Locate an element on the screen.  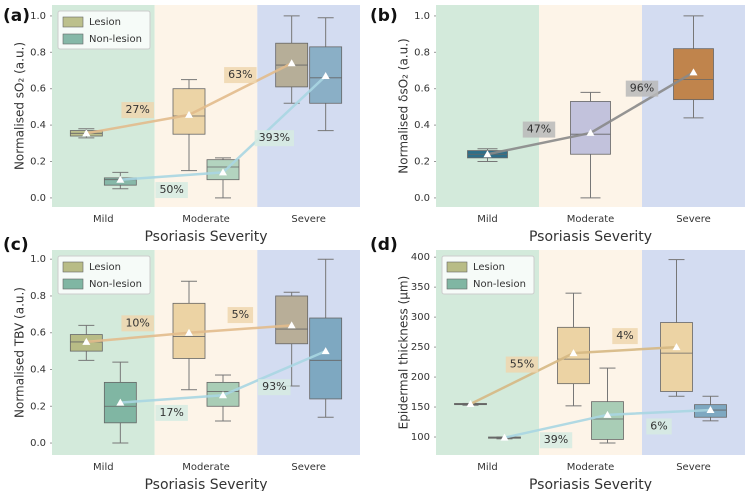
y-axis-title: Epidermal thickness (μm) is located at coordinates (404, 353).